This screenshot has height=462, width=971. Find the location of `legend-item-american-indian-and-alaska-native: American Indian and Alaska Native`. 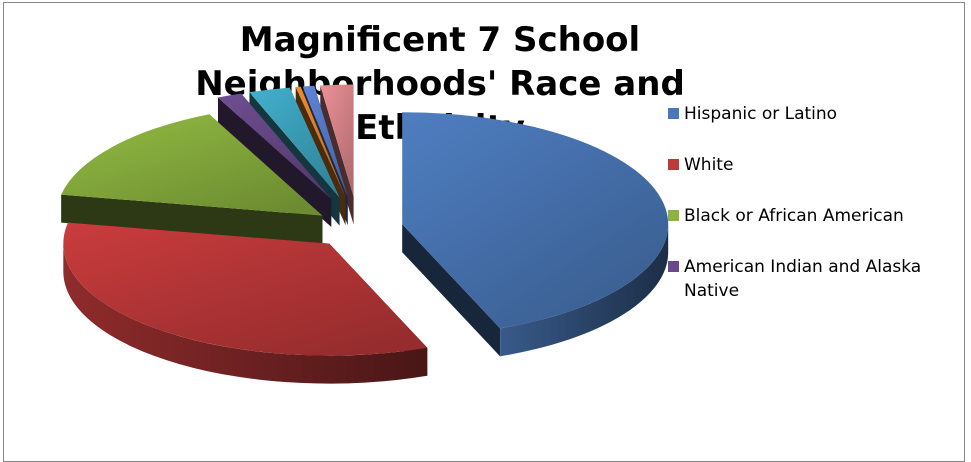

legend-item-american-indian-and-alaska-native: American Indian and Alaska Native is located at coordinates (810, 279).